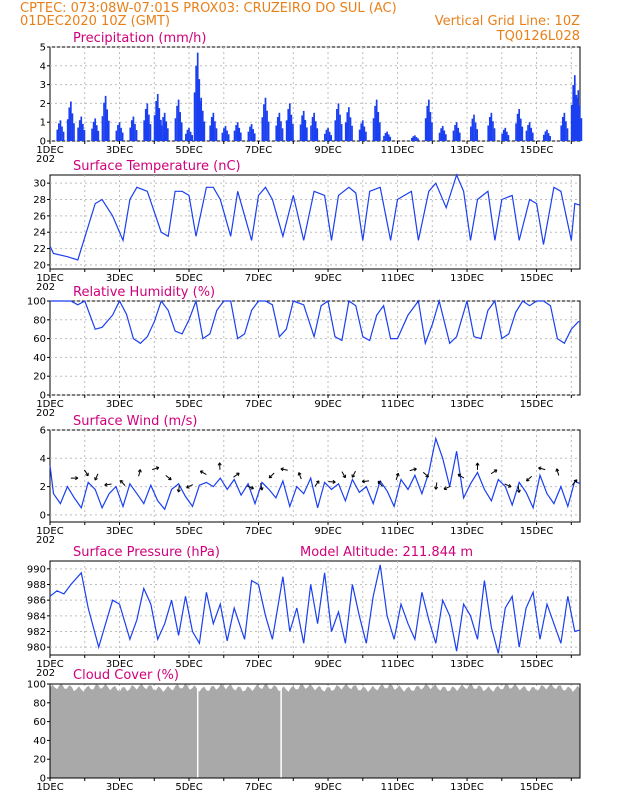 The width and height of the screenshot is (618, 800). Describe the element at coordinates (43, 142) in the screenshot. I see `y-tick-label: 0` at that location.